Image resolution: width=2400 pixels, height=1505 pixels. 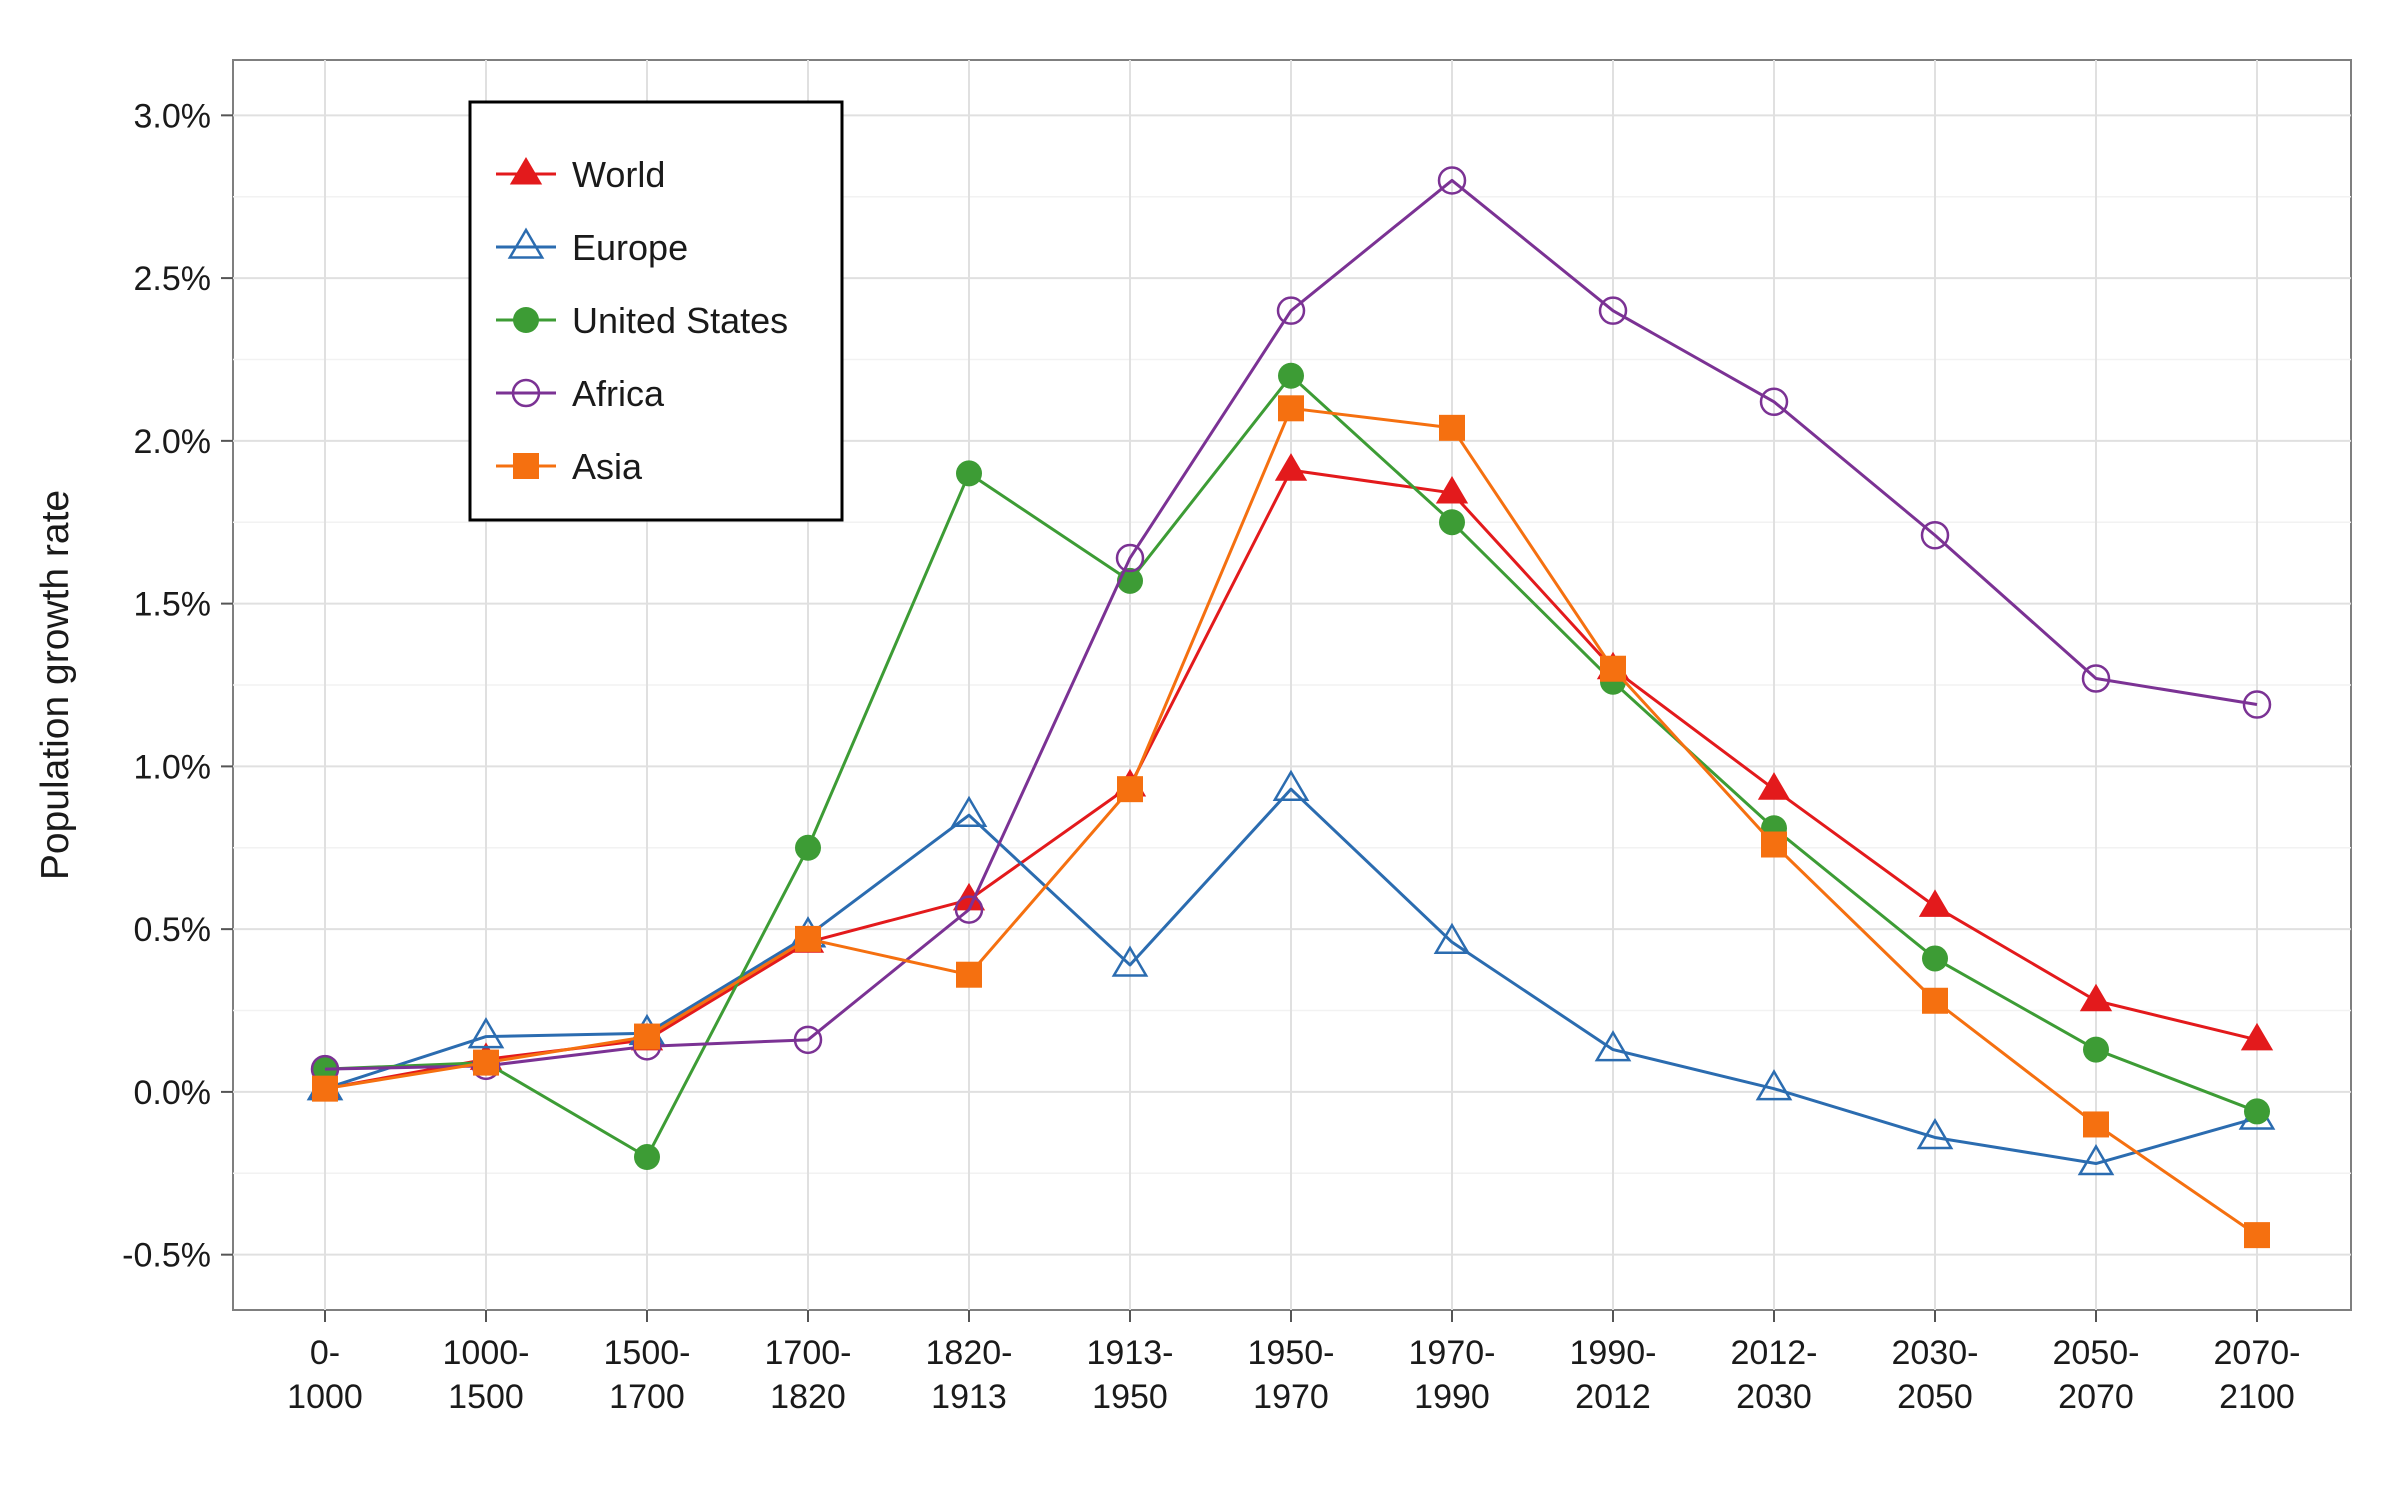 What do you see at coordinates (173, 767) in the screenshot?
I see `y-tick-label: 1.0%` at bounding box center [173, 767].